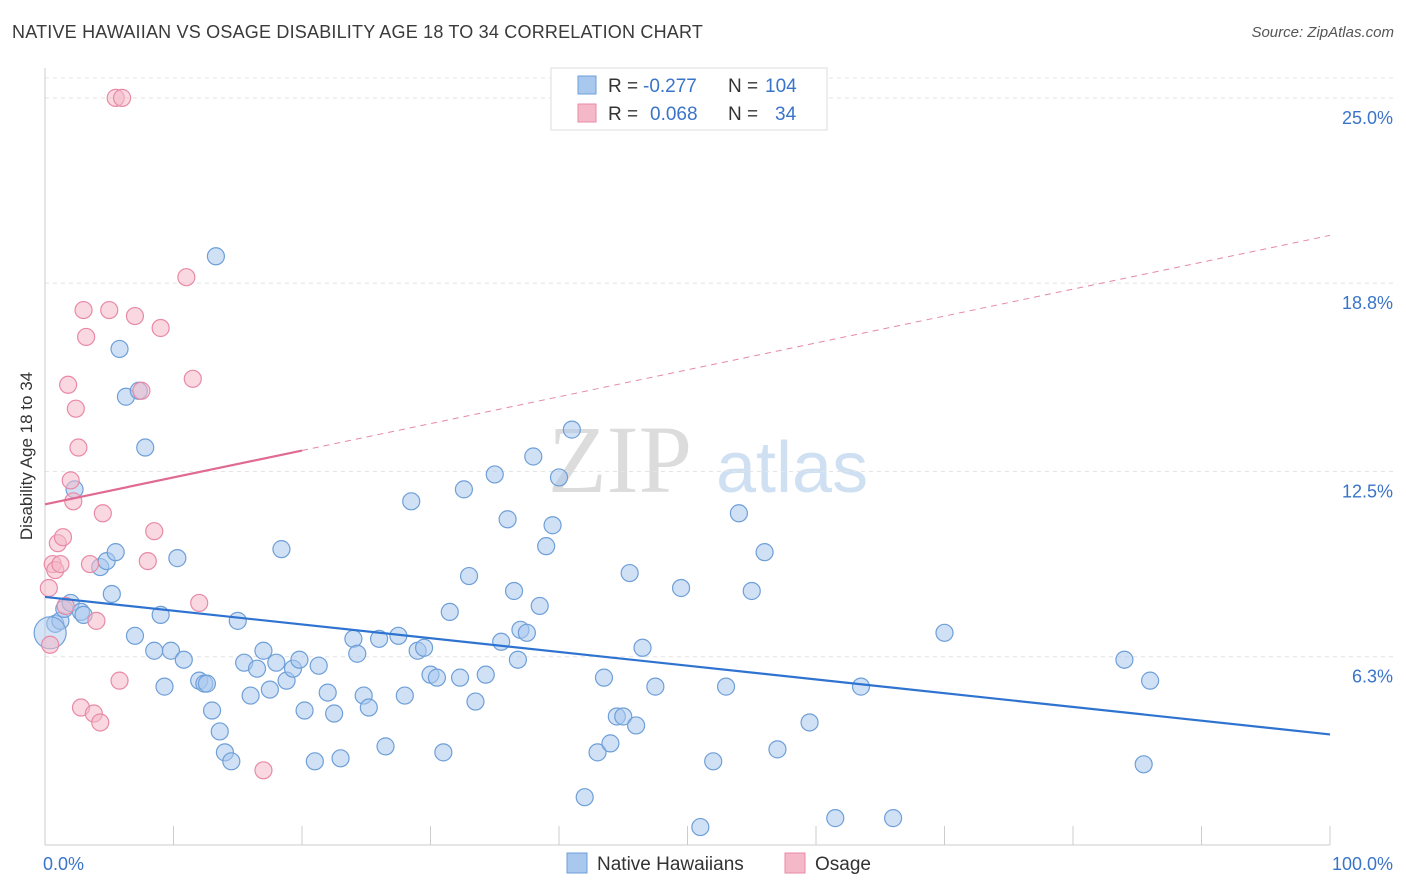 This screenshot has height=892, width=1406. I want to click on legend-n-label-0: N =, so click(743, 86).